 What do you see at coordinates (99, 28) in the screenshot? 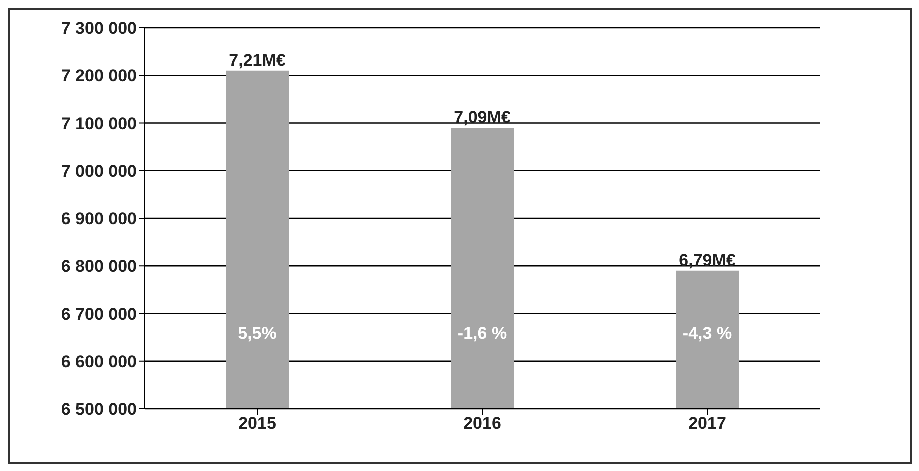
I see `y-tick-label: 7 300 000` at bounding box center [99, 28].